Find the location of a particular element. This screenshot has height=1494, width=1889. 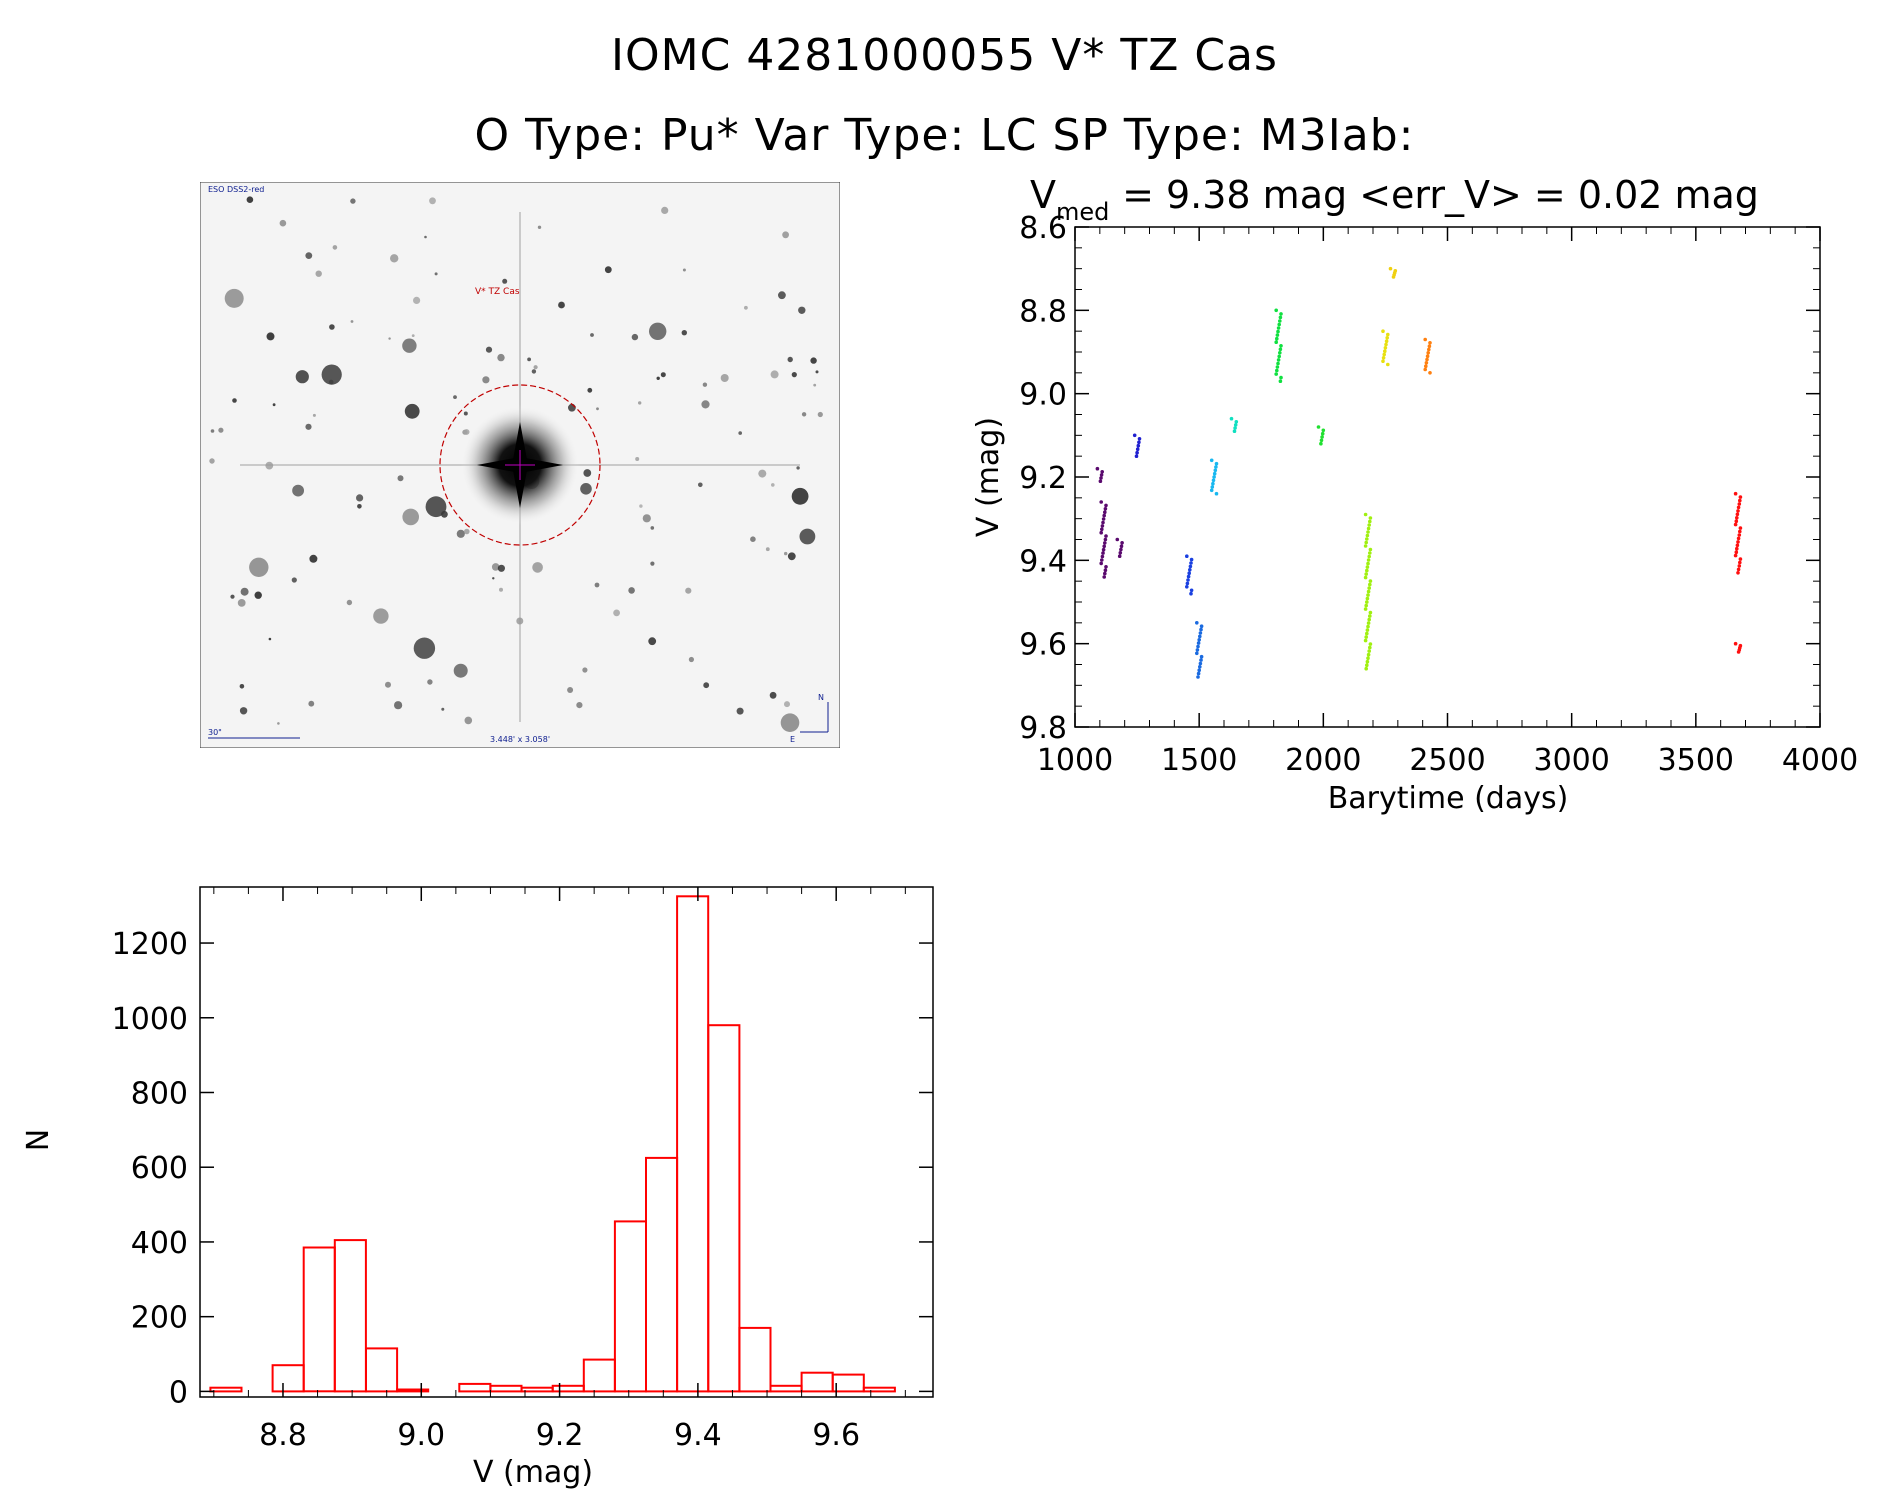

lc-xtick-label: 3000 is located at coordinates (1571, 760).